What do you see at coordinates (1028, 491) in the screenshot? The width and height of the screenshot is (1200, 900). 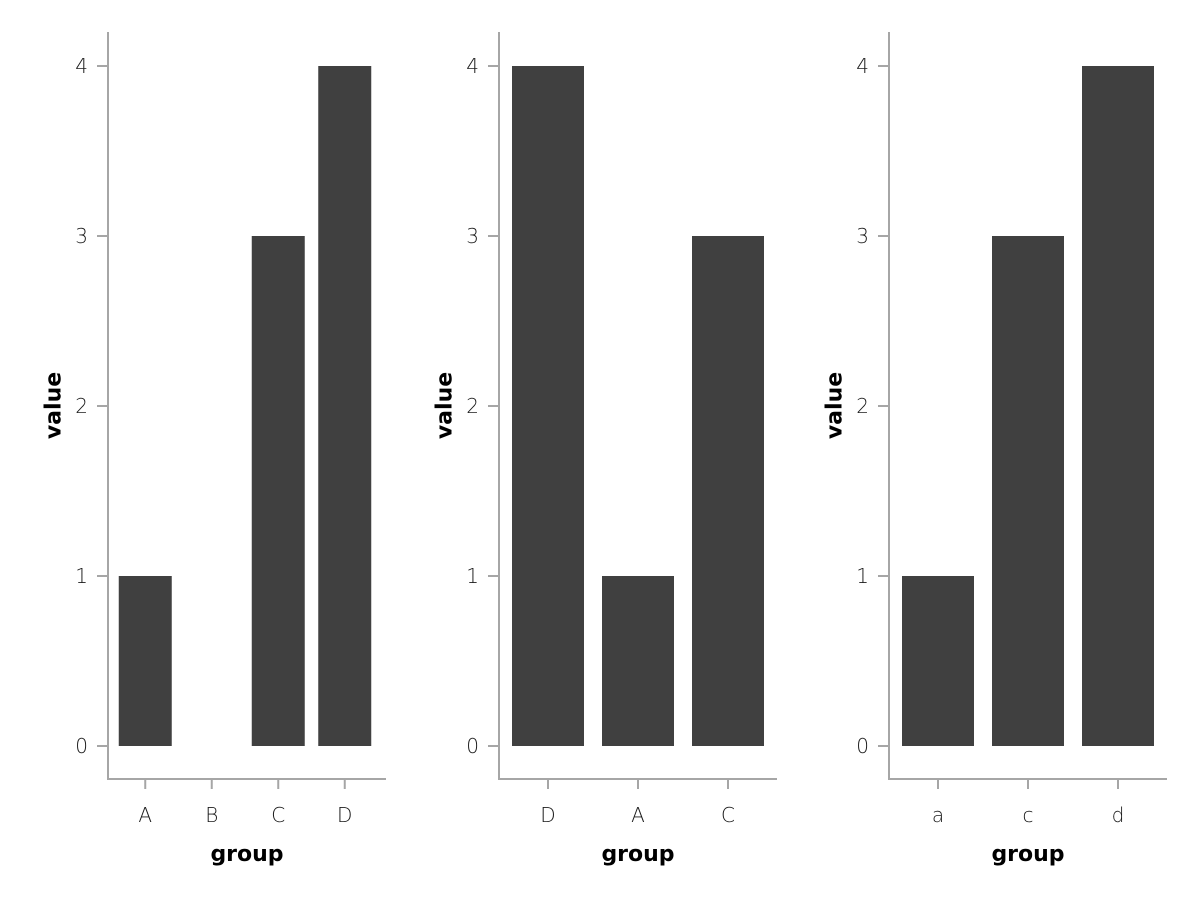 I see `bar-c` at bounding box center [1028, 491].